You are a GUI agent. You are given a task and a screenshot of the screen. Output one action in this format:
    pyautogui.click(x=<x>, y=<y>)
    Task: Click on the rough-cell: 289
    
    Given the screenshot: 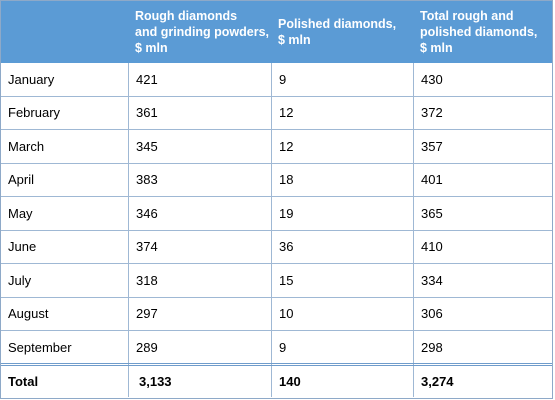 What is the action you would take?
    pyautogui.click(x=199, y=348)
    